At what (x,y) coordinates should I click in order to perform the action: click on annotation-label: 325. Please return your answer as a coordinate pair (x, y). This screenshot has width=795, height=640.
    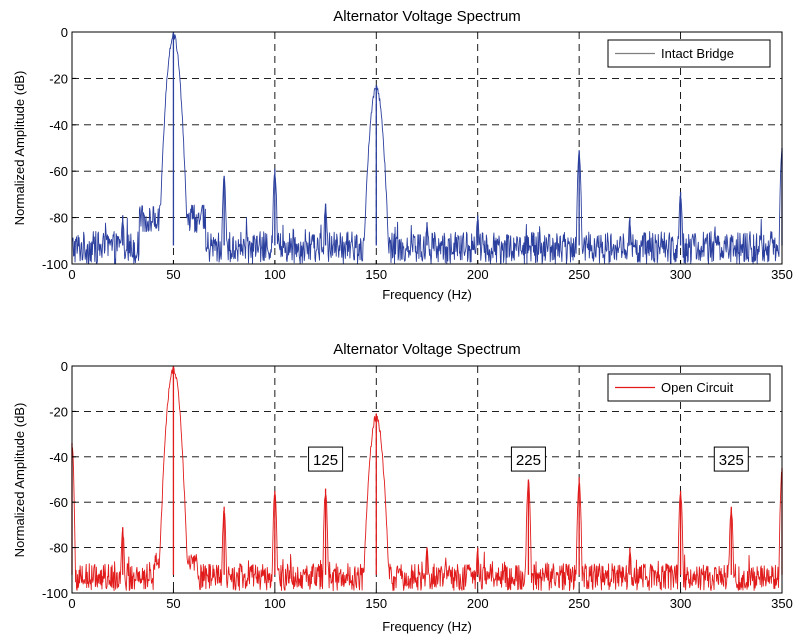
    Looking at the image, I should click on (731, 460).